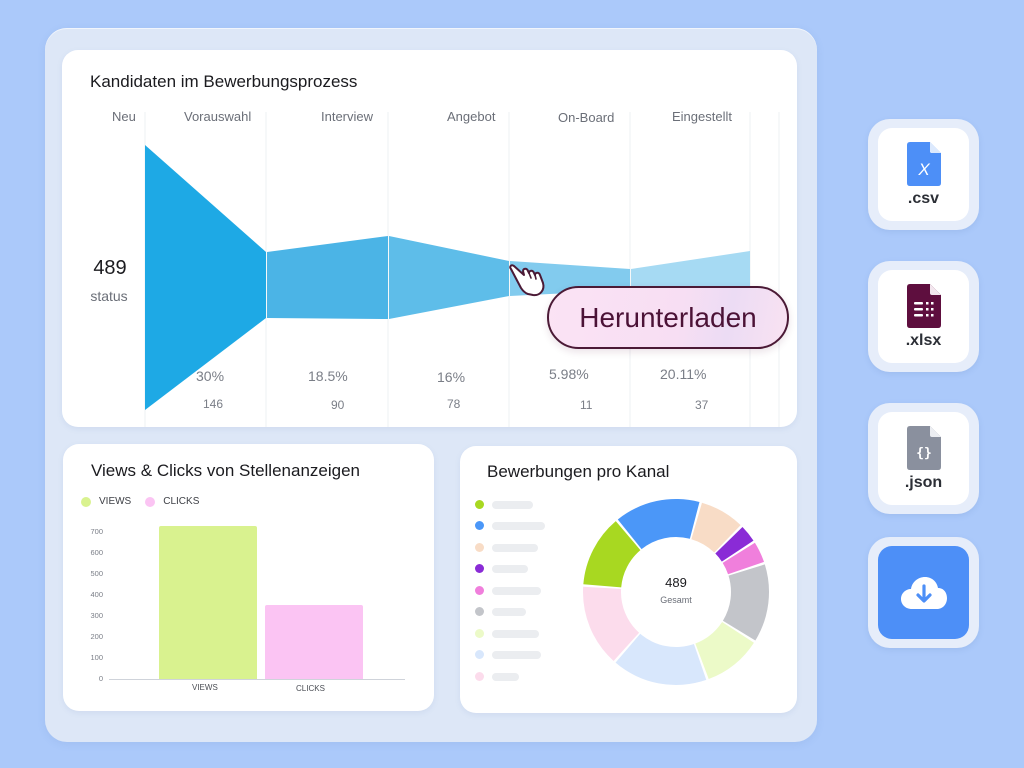  I want to click on download-button: Herunterladen, so click(668, 317).